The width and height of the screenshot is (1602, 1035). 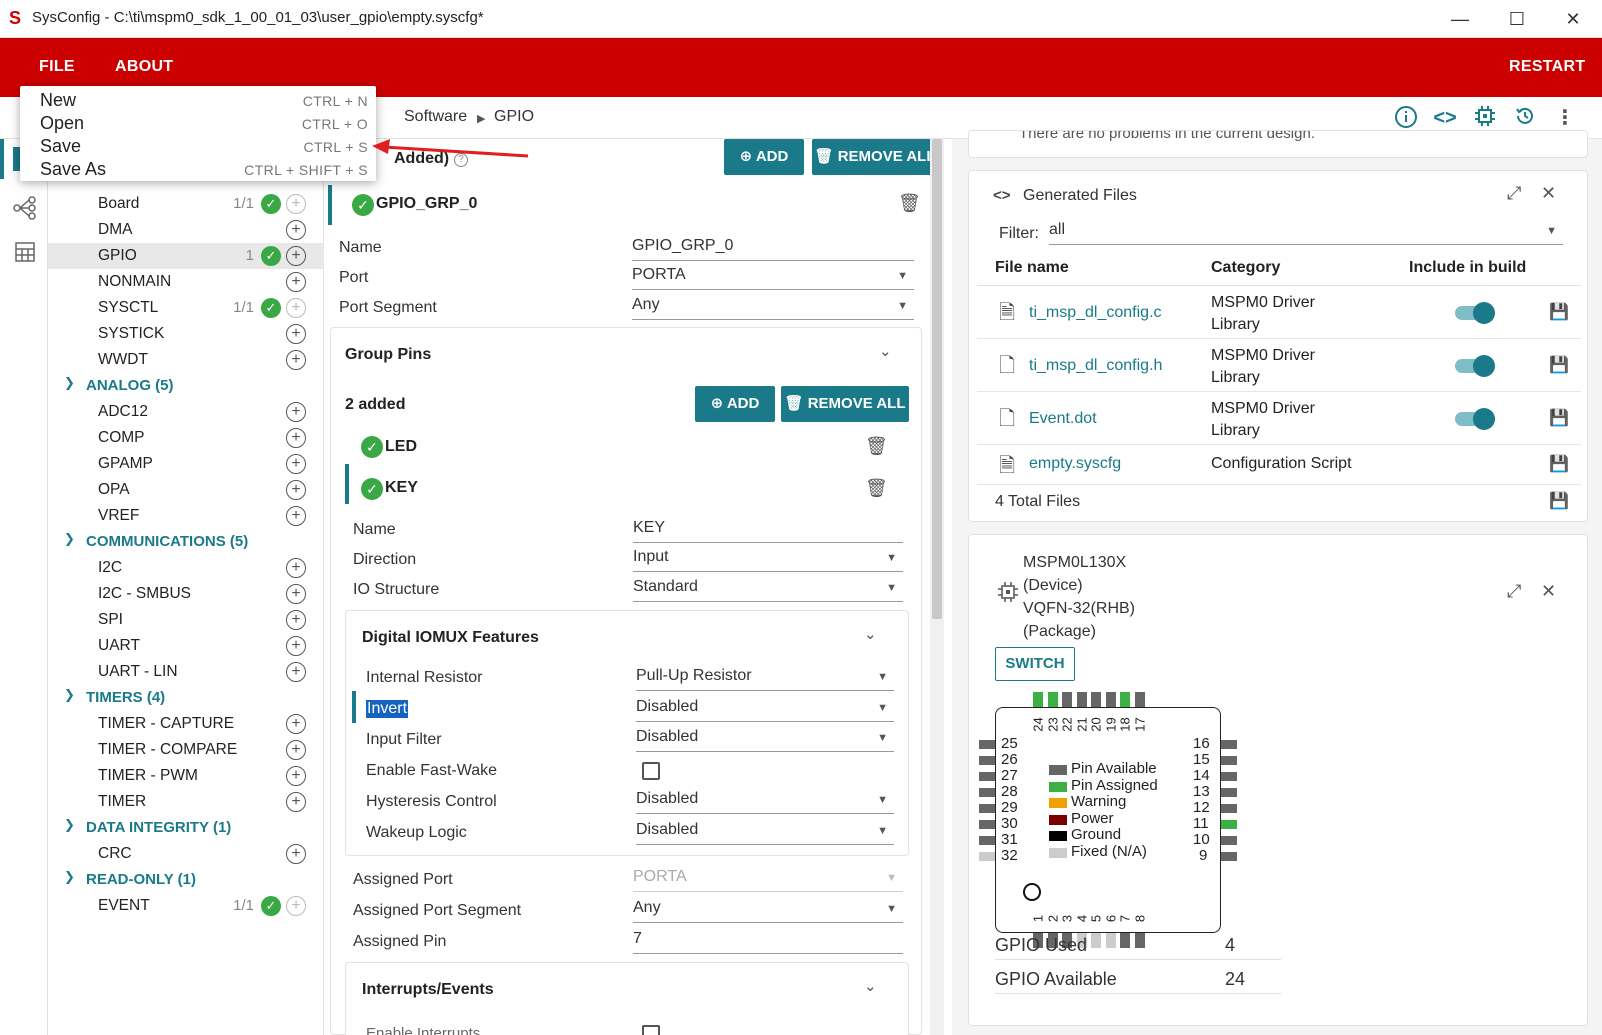 I want to click on save-icon: 💾, so click(x=1559, y=312).